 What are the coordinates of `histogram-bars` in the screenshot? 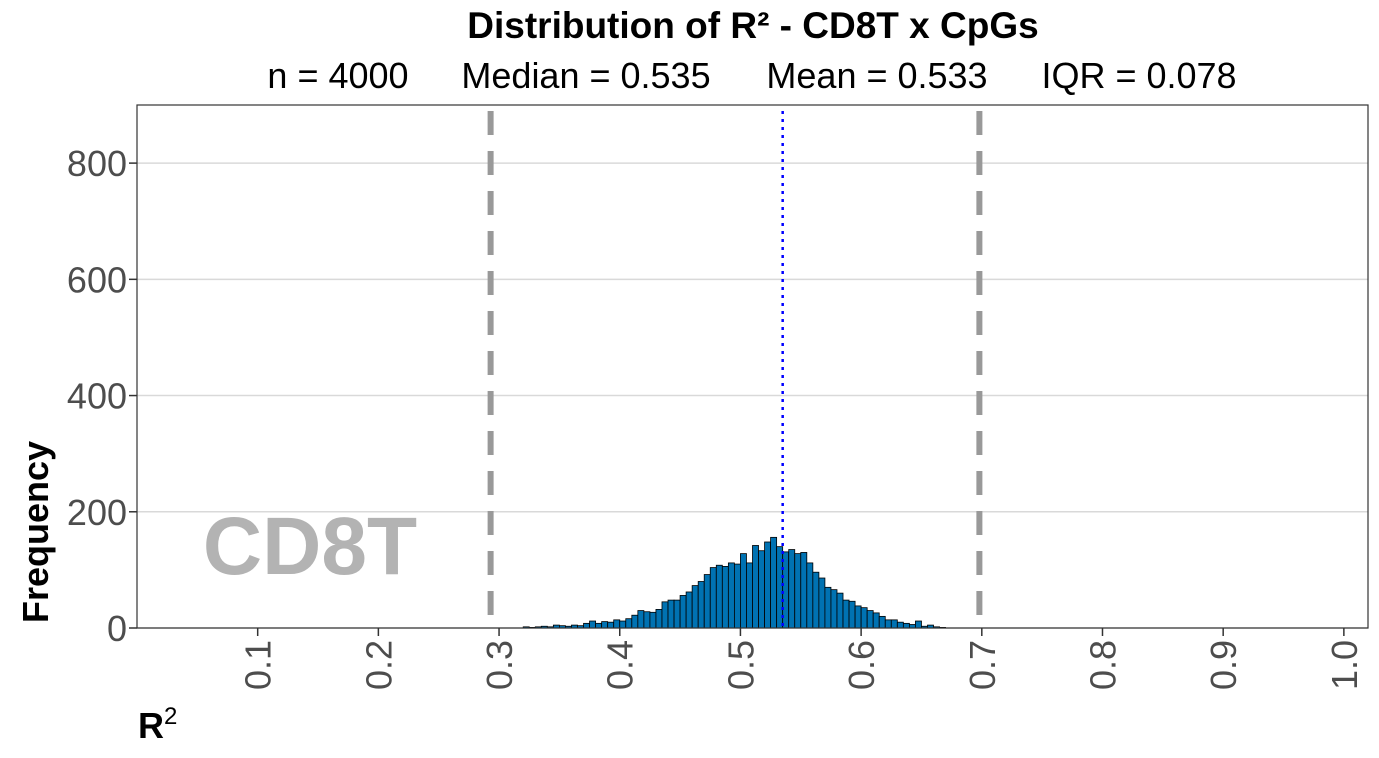 It's located at (734, 582).